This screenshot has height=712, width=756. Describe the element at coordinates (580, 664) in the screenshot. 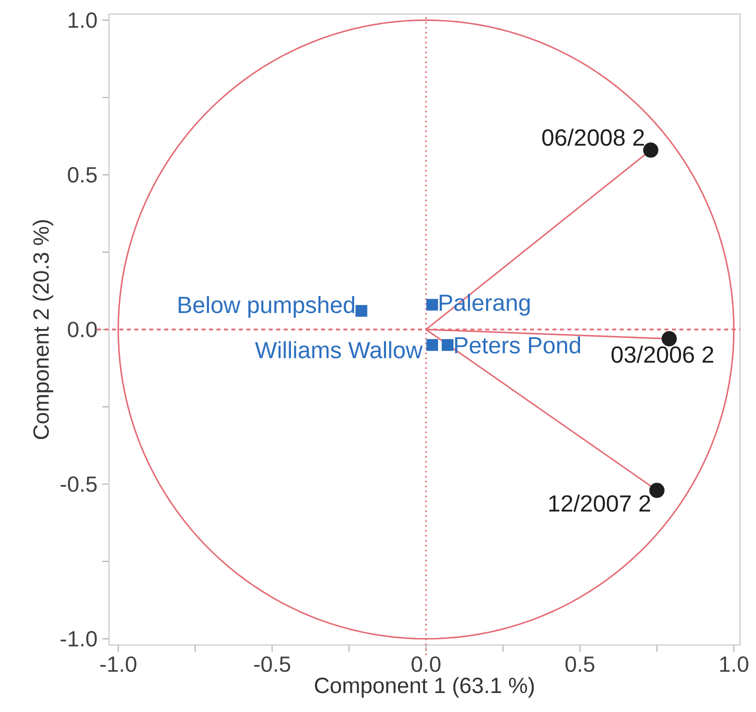

I see `x-tick-label: 0.5` at that location.